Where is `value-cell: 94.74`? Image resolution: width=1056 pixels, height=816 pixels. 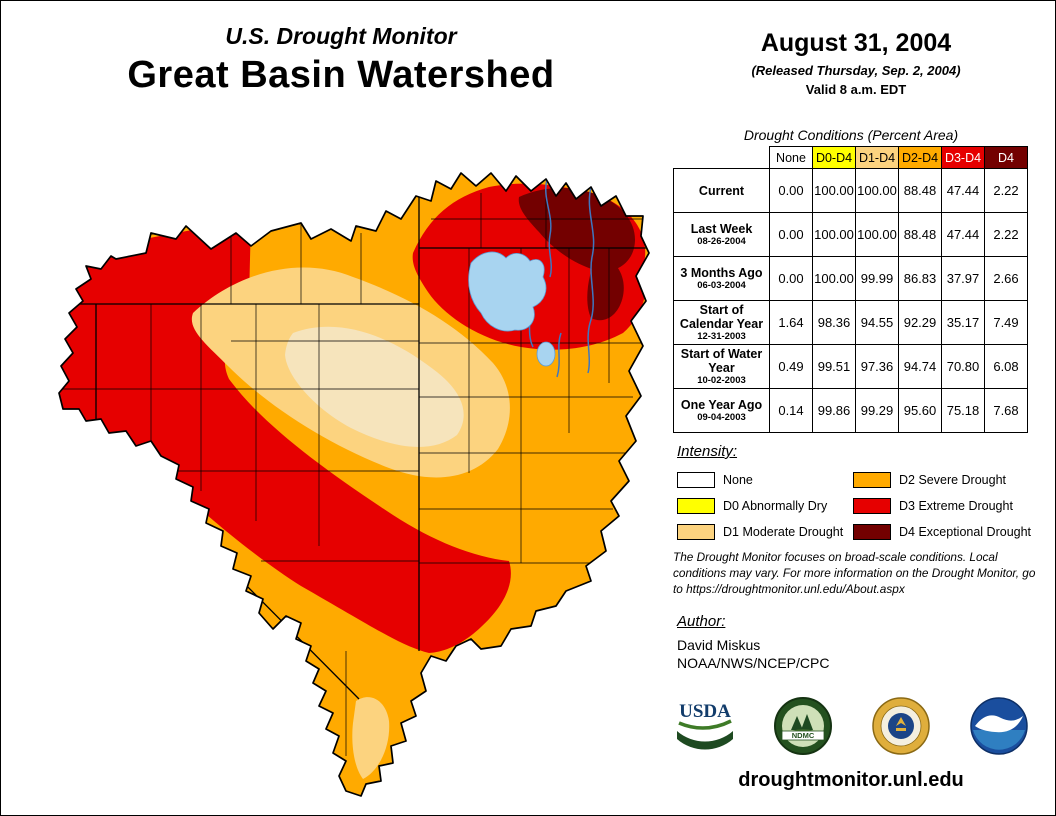
value-cell: 94.74 is located at coordinates (920, 366).